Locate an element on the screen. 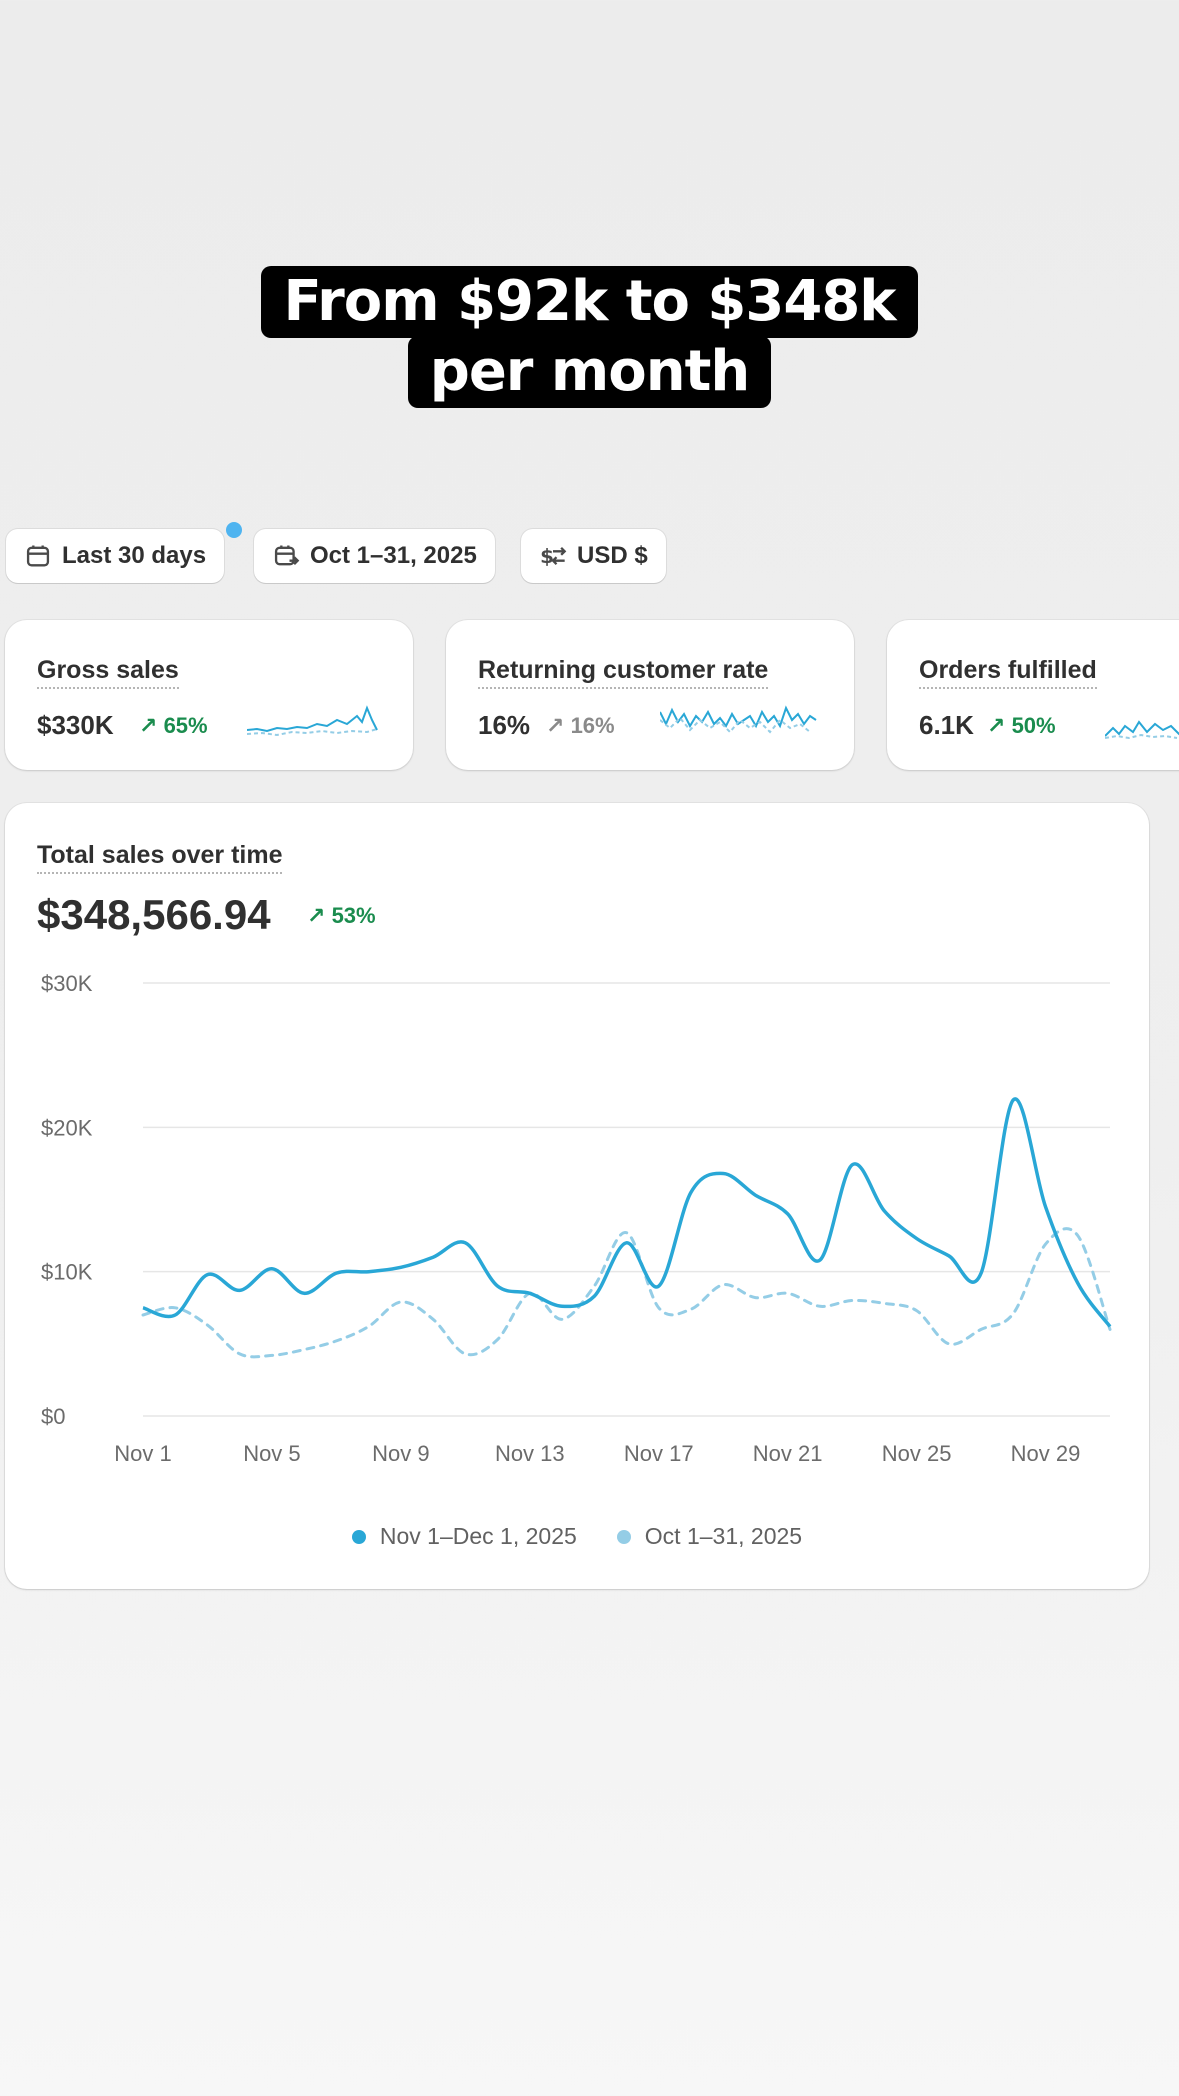 This screenshot has height=2096, width=1179. currency-exchange-icon: $ is located at coordinates (553, 556).